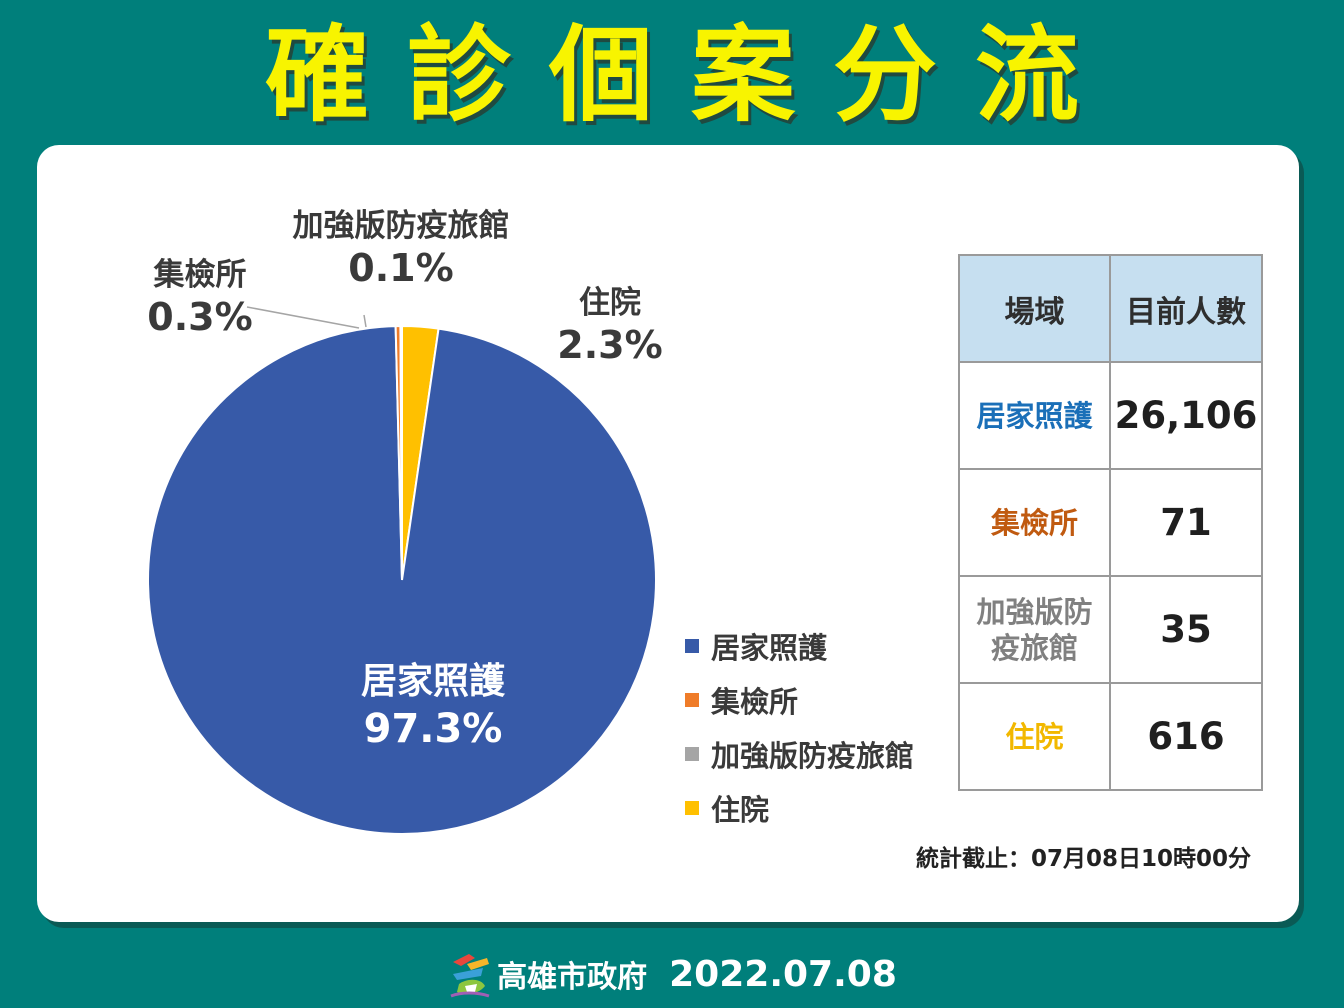 Image resolution: width=1344 pixels, height=1008 pixels. Describe the element at coordinates (1186, 736) in the screenshot. I see `count-cell: 616` at that location.